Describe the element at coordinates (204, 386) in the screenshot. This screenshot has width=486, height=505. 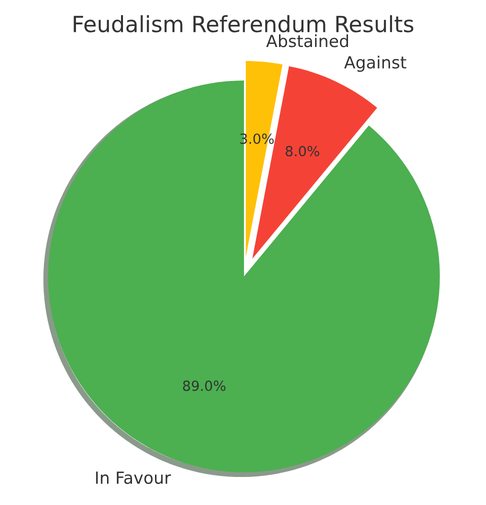
I see `data-label: 89.0%` at that location.